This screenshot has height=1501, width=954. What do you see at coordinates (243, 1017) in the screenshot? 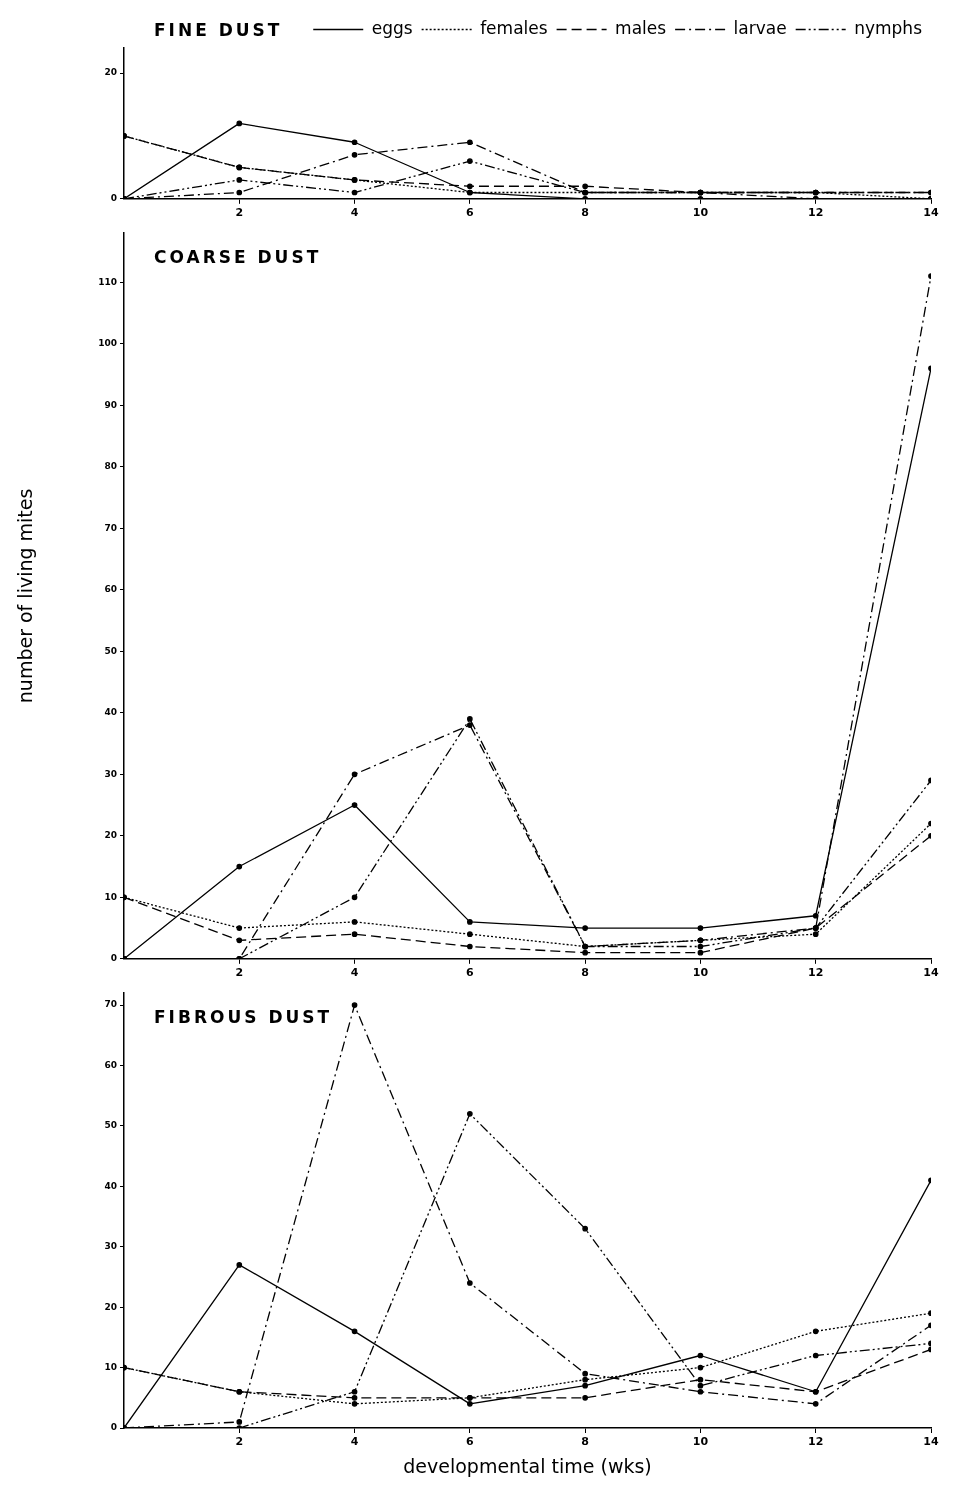
I see `text: FIBROUS DUST` at bounding box center [243, 1017].